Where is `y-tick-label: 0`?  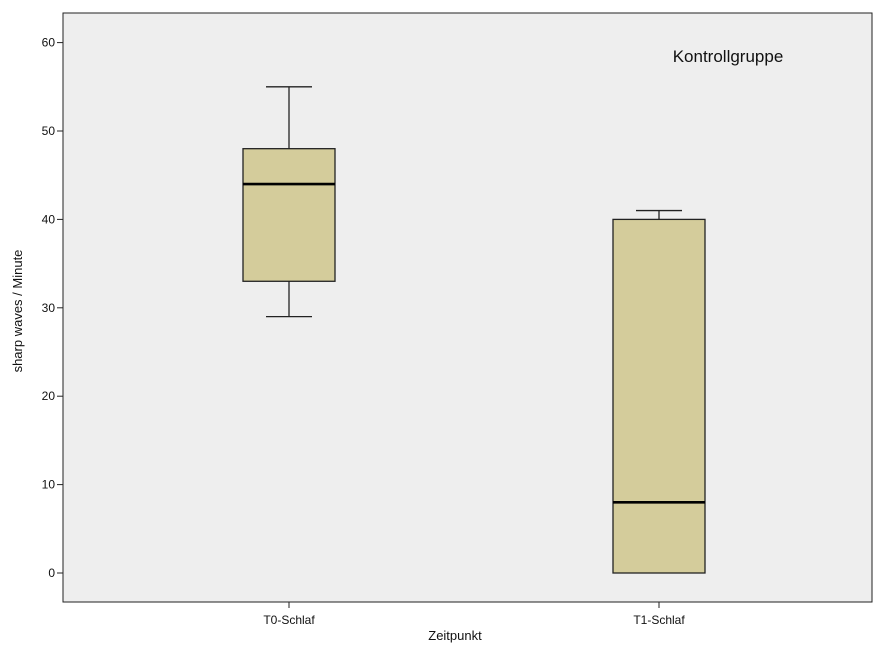
y-tick-label: 0 is located at coordinates (51, 573).